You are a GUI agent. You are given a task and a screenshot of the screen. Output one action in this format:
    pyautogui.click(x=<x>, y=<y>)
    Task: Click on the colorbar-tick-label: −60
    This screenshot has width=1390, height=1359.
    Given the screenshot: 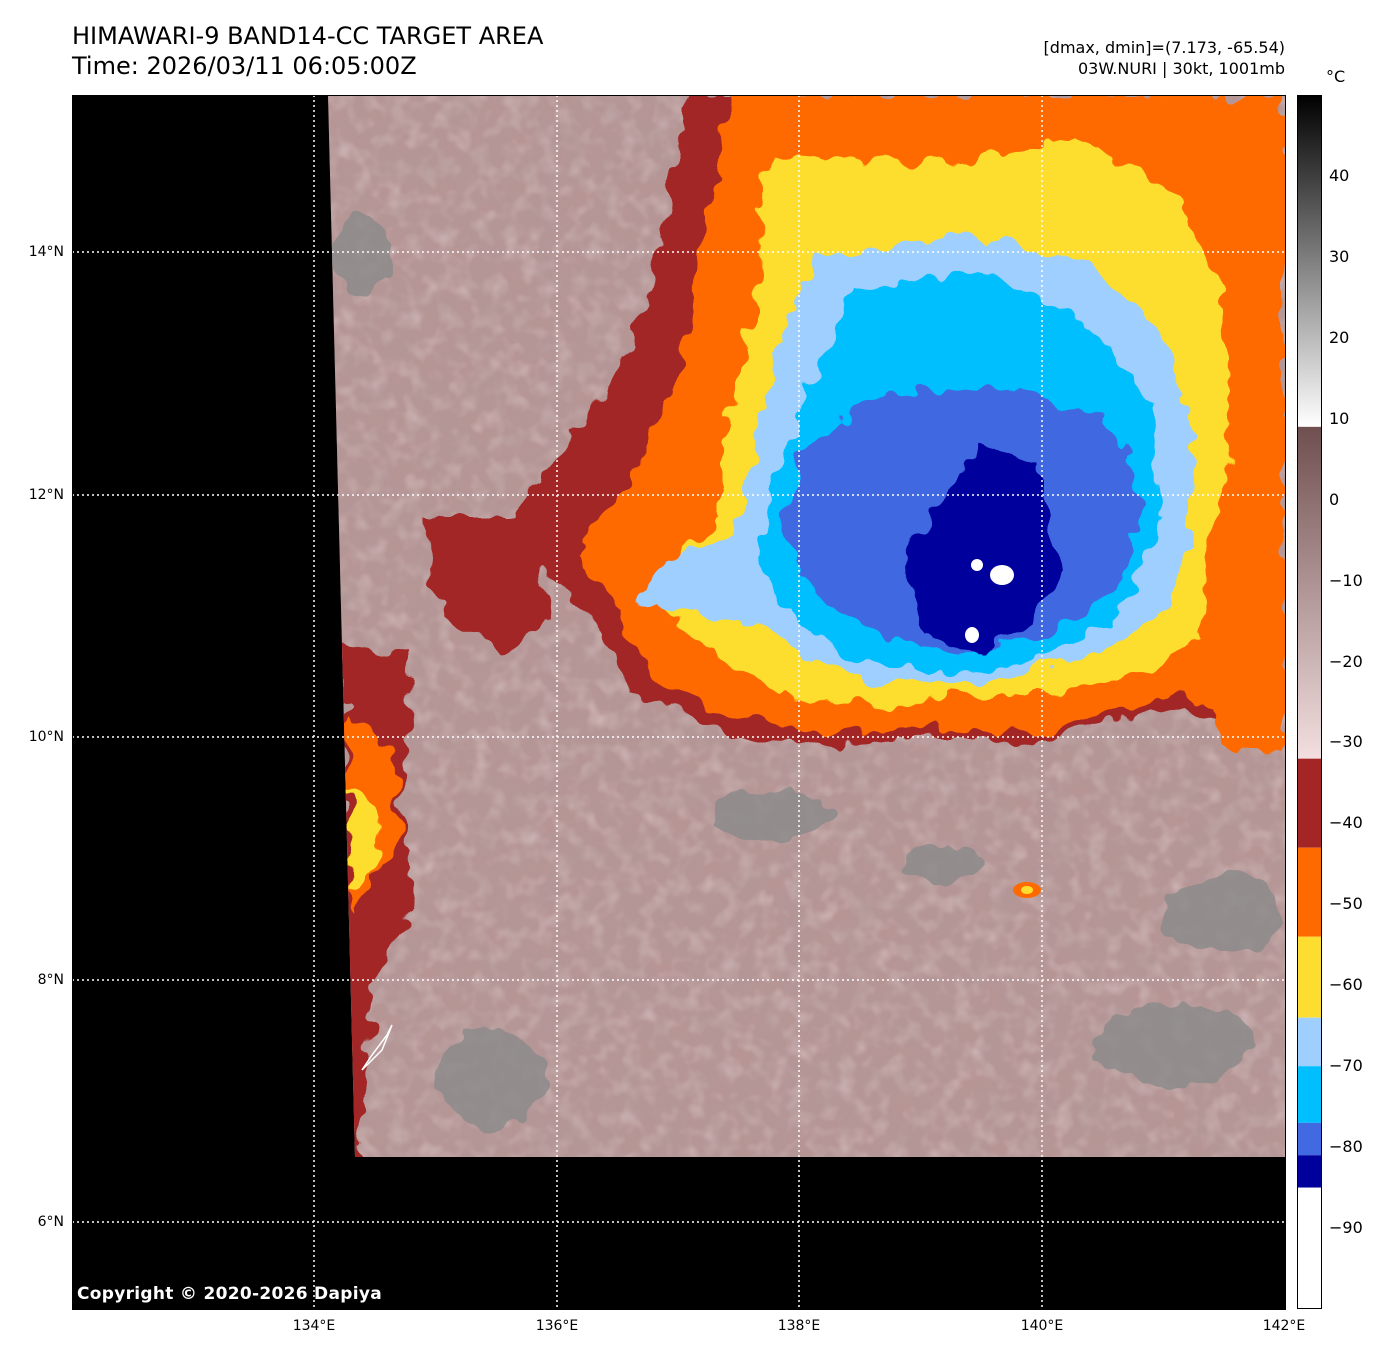 What is the action you would take?
    pyautogui.click(x=1346, y=985)
    